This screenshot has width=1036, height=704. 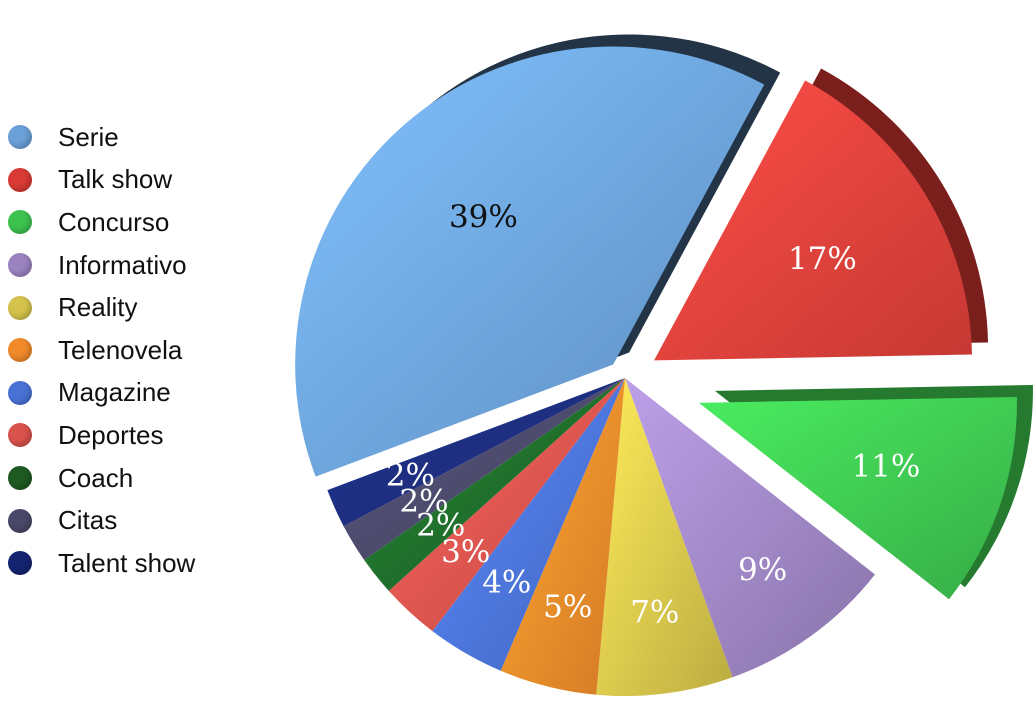 What do you see at coordinates (20, 137) in the screenshot?
I see `legend-swatch-serie` at bounding box center [20, 137].